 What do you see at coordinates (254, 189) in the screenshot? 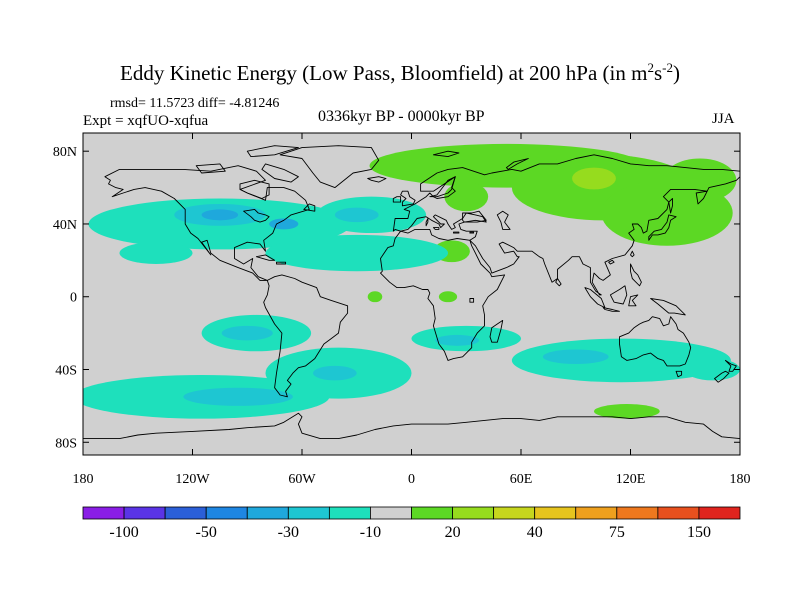
I see `coastline-hudson-bay` at bounding box center [254, 189].